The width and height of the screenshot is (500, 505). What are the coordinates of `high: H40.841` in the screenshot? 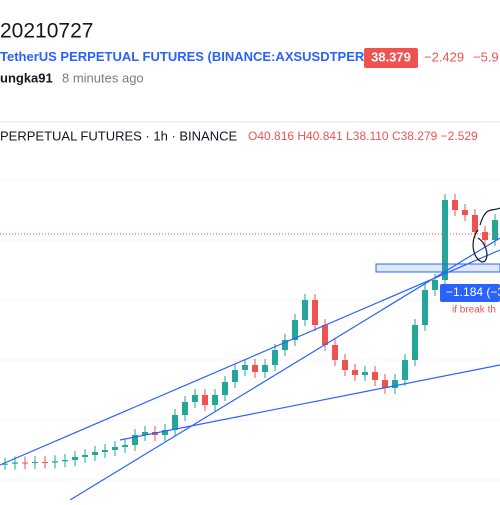 It's located at (320, 136).